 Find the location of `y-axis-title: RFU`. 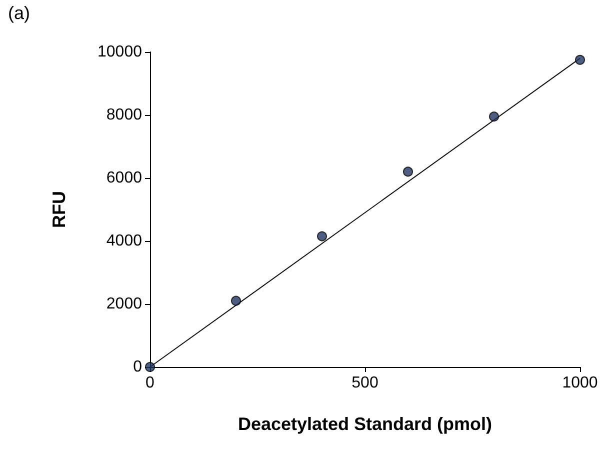

y-axis-title: RFU is located at coordinates (59, 209).